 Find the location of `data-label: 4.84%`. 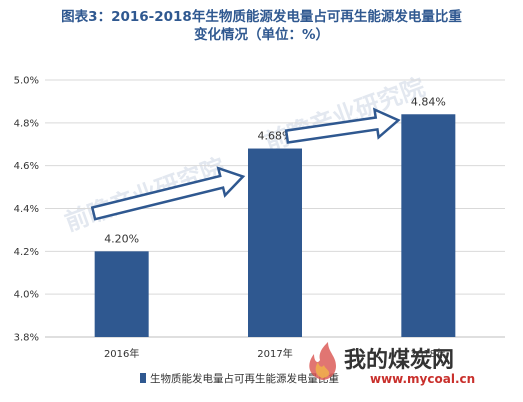

data-label: 4.84% is located at coordinates (428, 101).